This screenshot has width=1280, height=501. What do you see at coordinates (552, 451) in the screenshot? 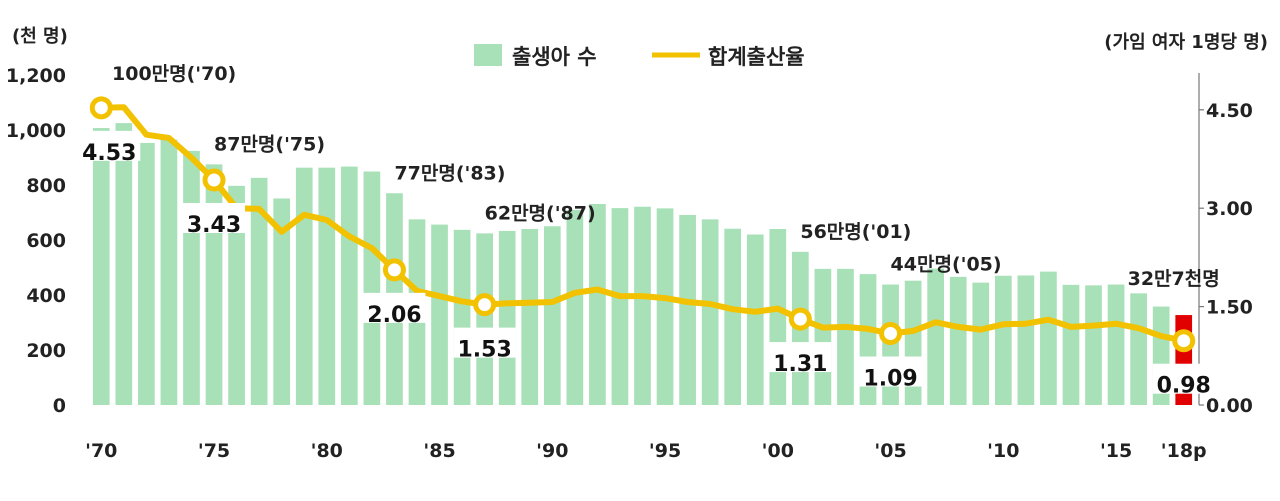
I see `x-tick-label: '90` at bounding box center [552, 451].